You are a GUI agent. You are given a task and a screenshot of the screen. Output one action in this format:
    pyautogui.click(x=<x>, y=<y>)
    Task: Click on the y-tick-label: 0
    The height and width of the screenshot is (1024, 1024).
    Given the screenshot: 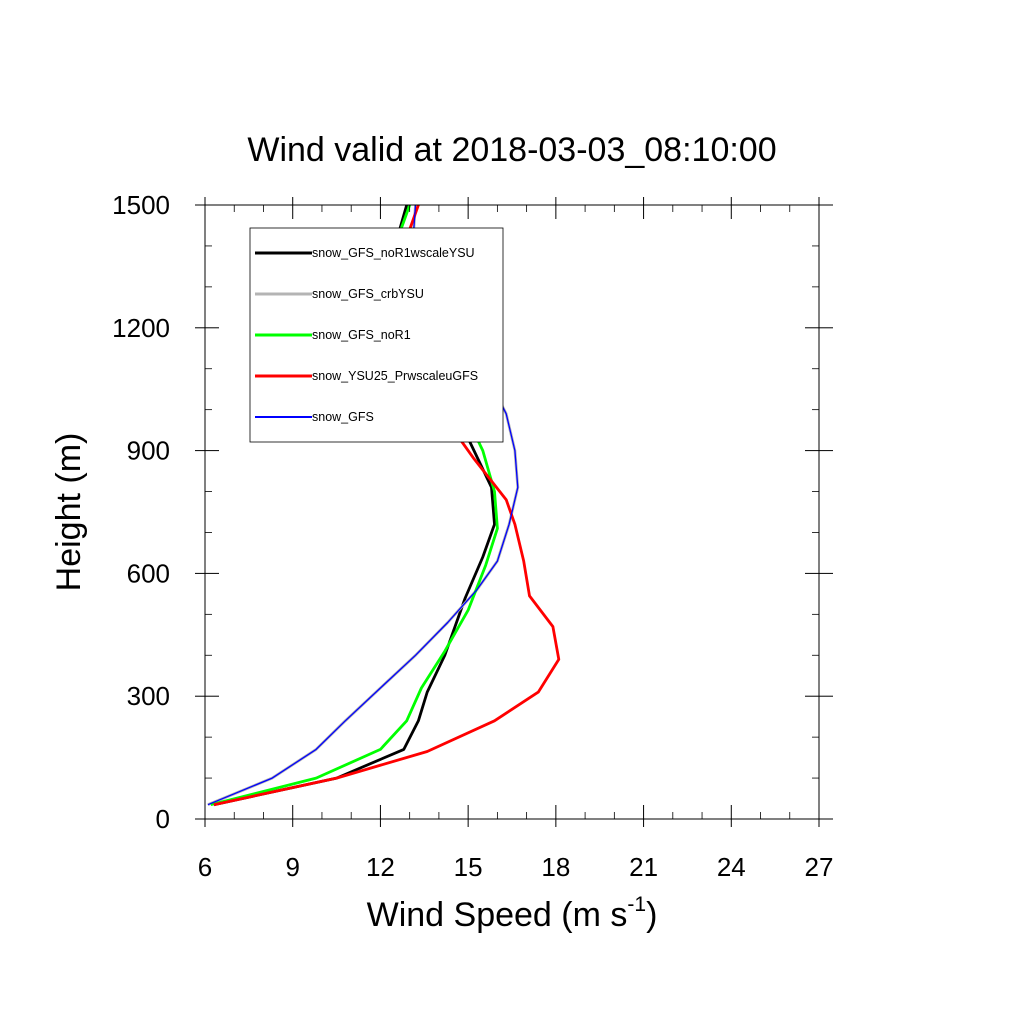 What is the action you would take?
    pyautogui.click(x=163, y=819)
    